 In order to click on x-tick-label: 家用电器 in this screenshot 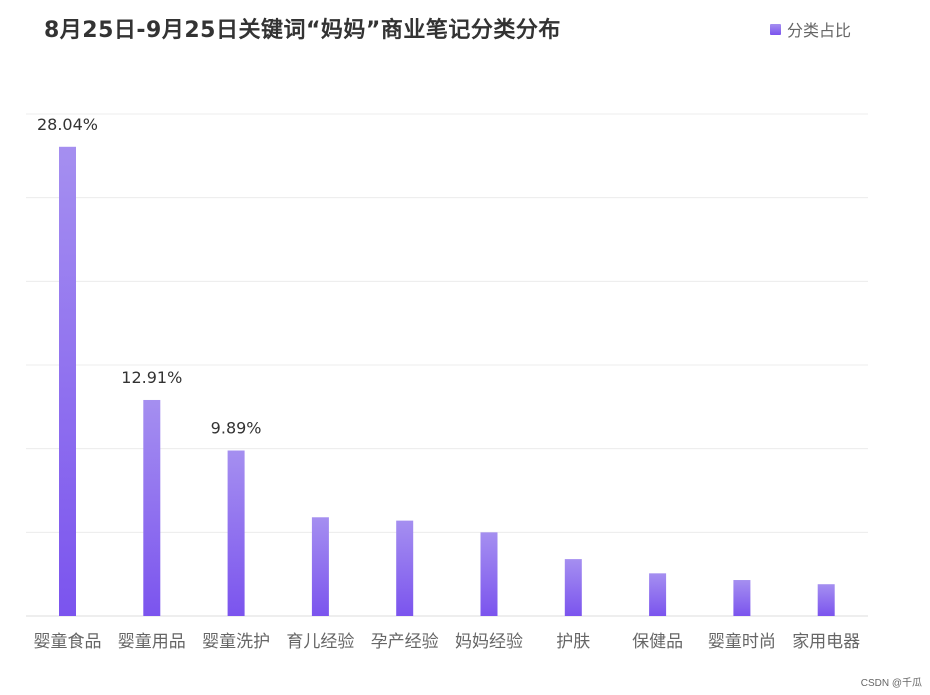, I will do `click(826, 642)`.